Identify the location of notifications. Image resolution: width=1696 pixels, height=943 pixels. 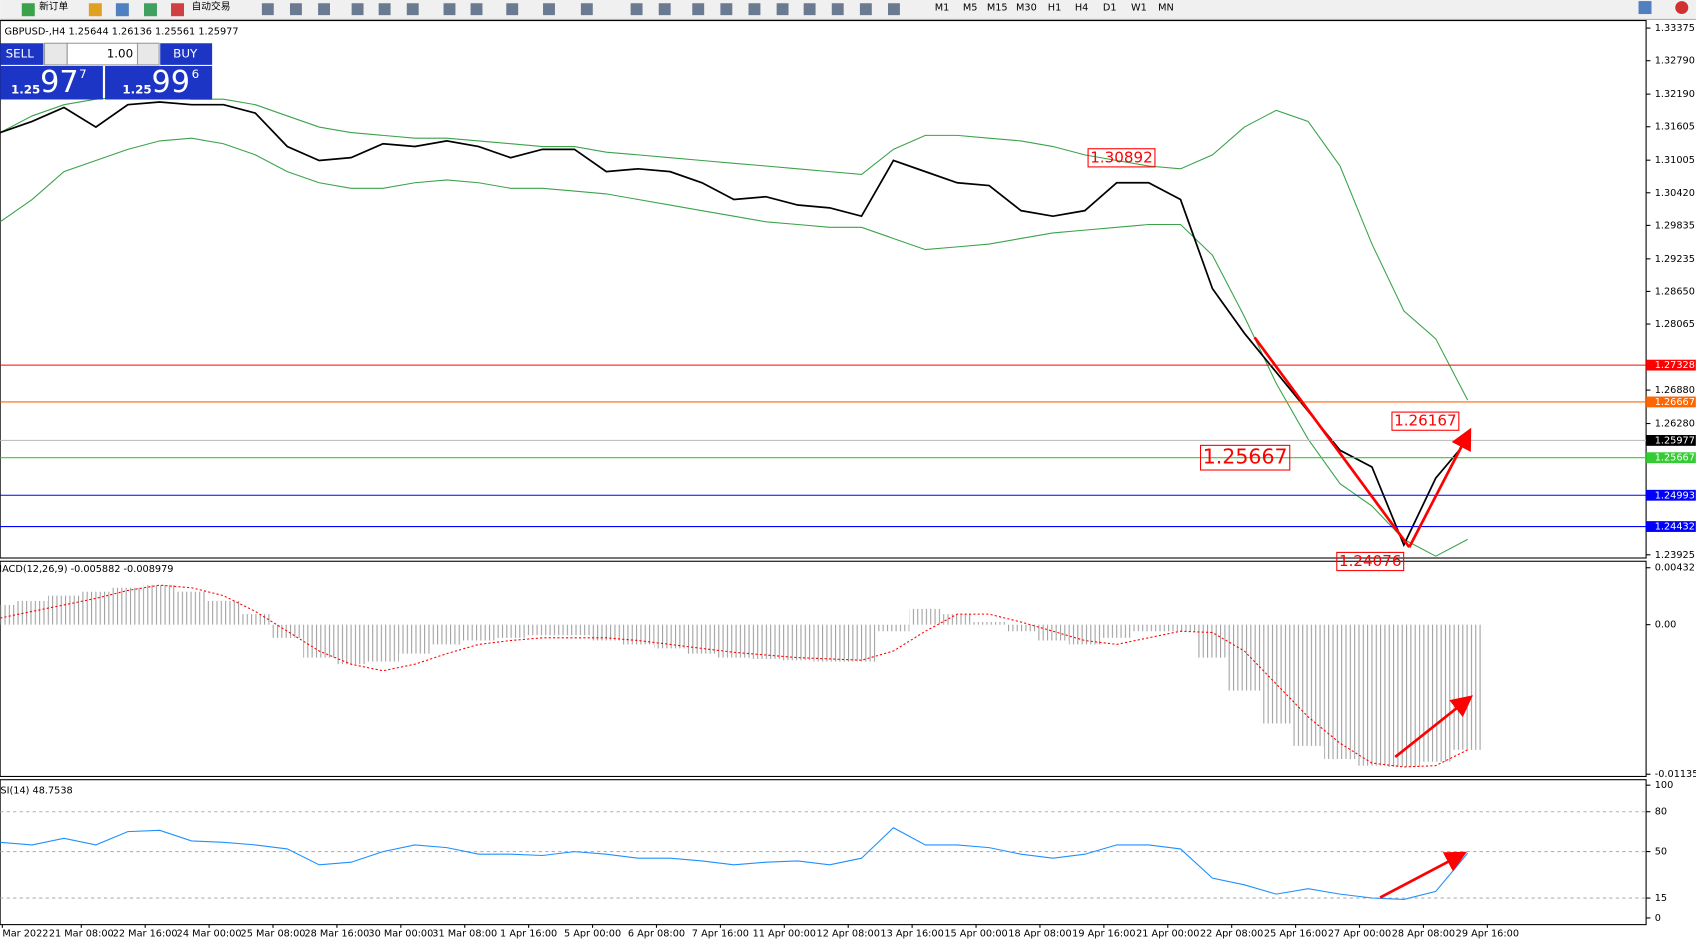
(1682, 8).